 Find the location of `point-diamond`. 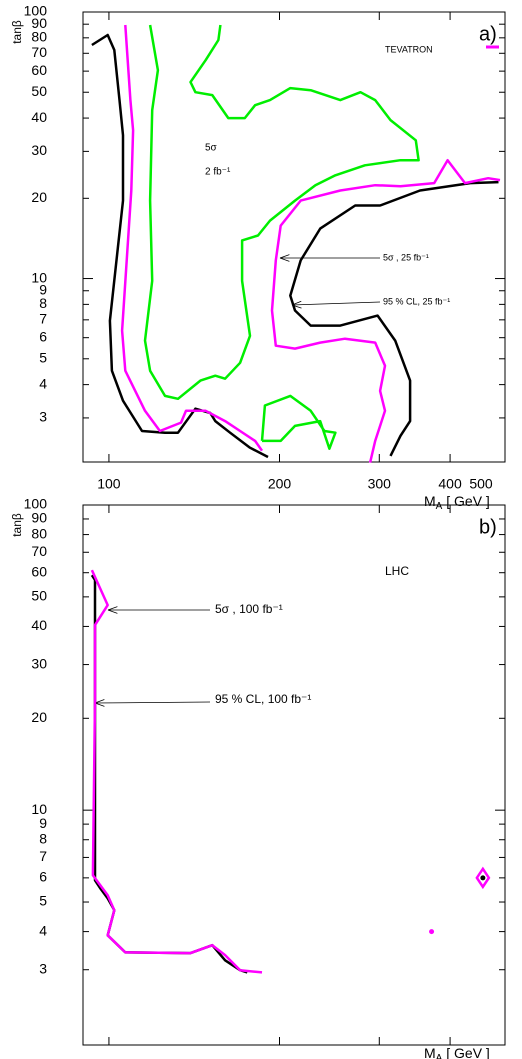

point-diamond is located at coordinates (483, 878).